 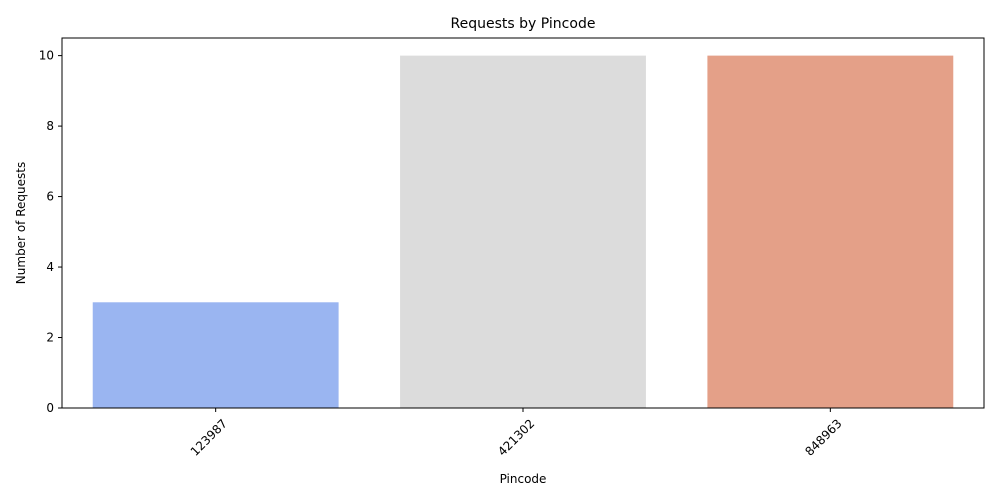 I want to click on x-tick-label: 848963, so click(x=823, y=437).